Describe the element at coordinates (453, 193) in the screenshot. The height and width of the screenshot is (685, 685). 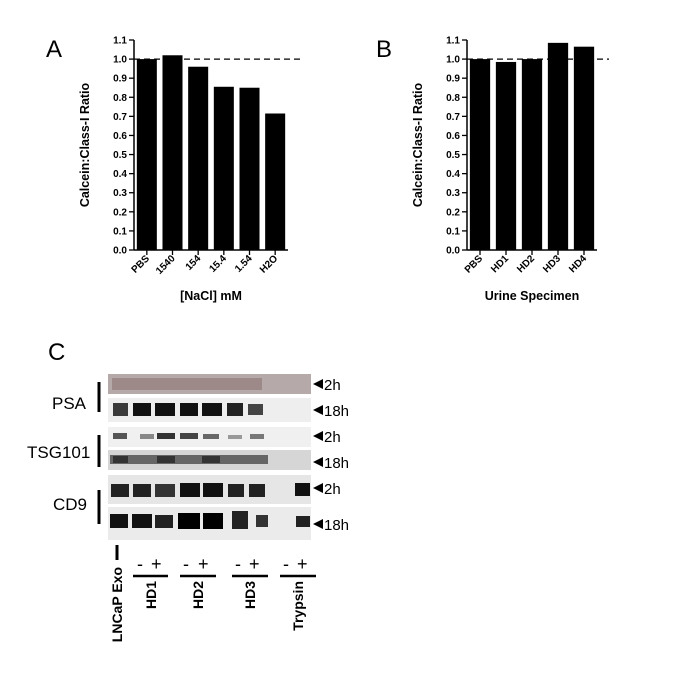
I see `y-tick-label: 0.3` at that location.